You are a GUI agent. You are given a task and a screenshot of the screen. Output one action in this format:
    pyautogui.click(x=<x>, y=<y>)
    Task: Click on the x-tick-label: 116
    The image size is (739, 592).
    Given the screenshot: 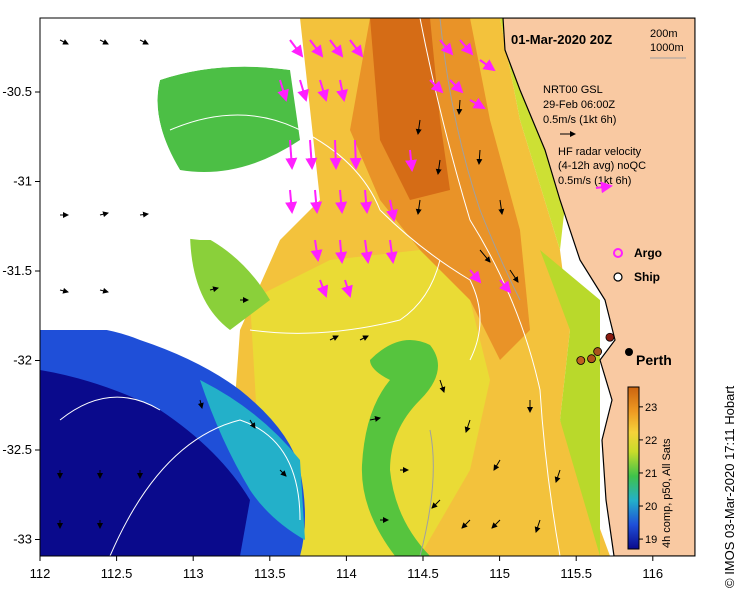 What is the action you would take?
    pyautogui.click(x=652, y=573)
    